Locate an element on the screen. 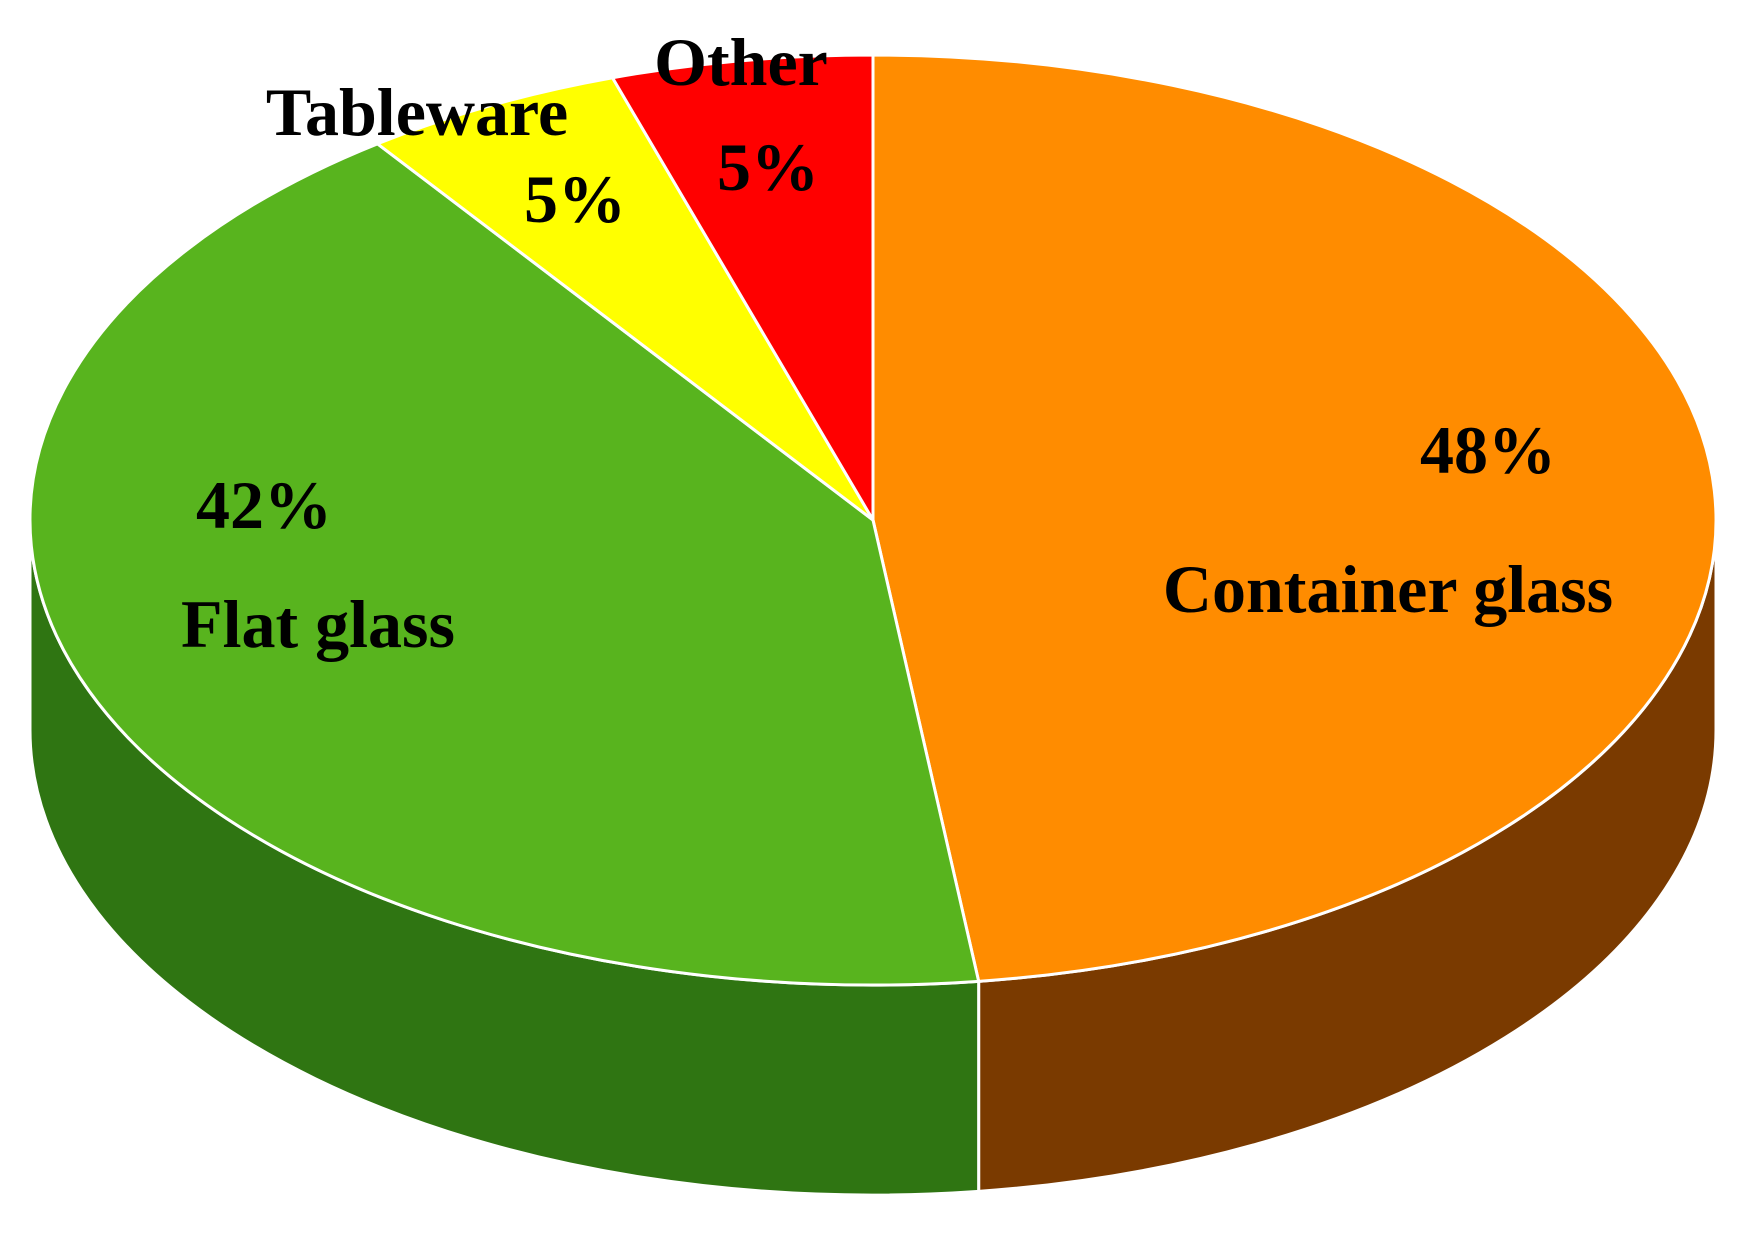 The height and width of the screenshot is (1251, 1746). pie-slice-other is located at coordinates (742, 287).